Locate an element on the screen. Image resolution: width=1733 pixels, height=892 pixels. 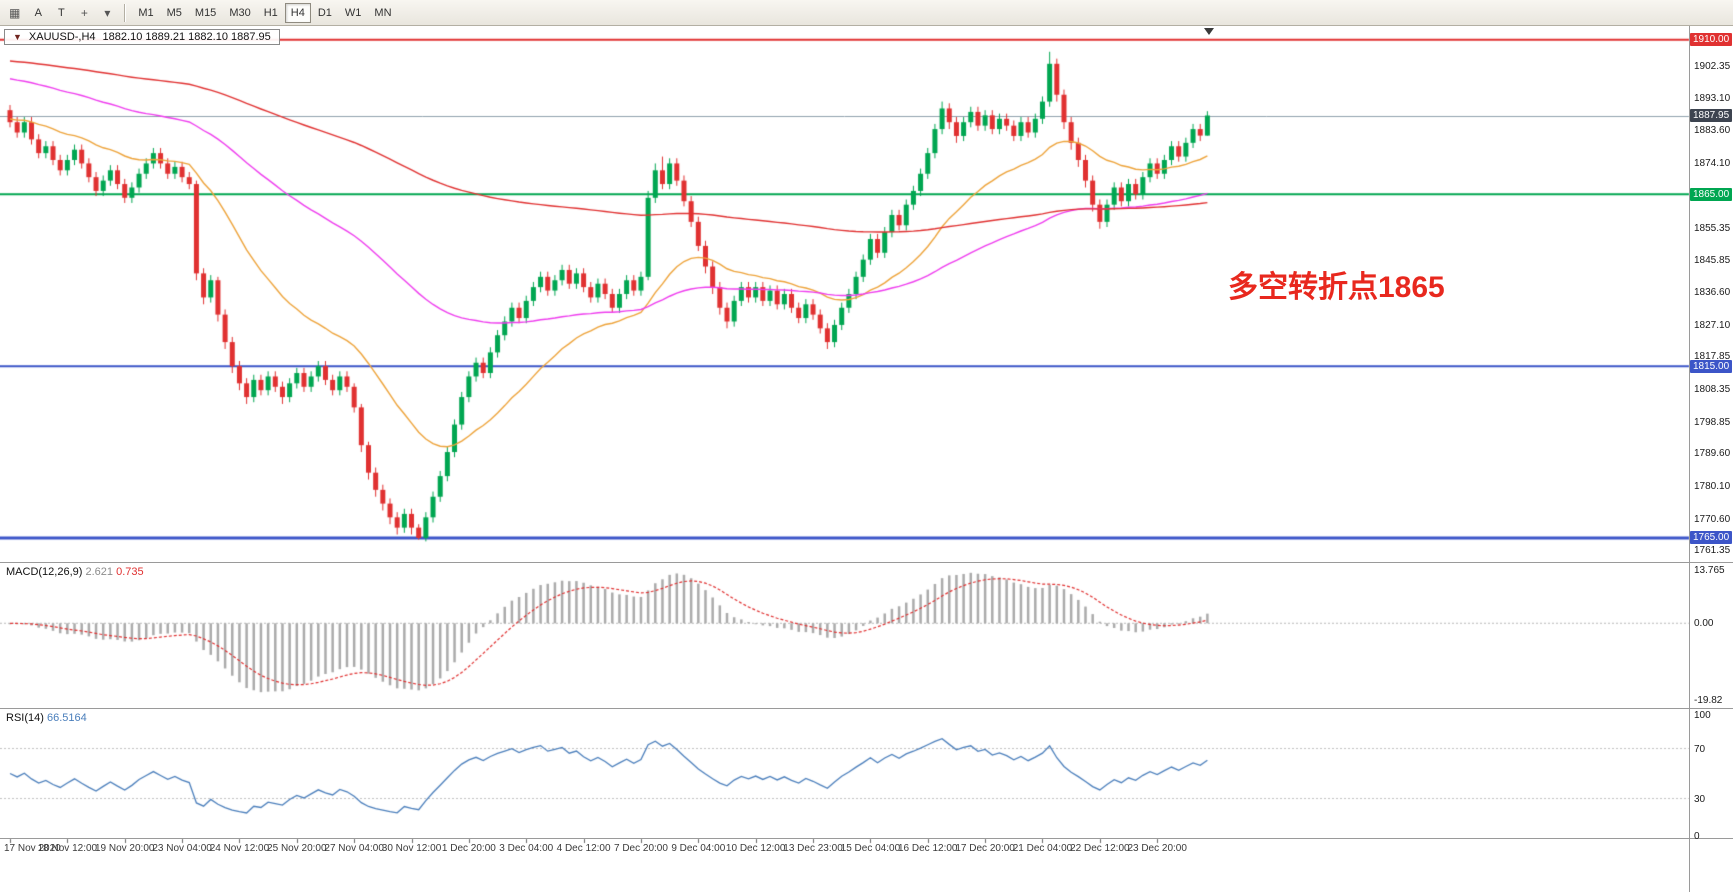
timeframe-button-mn: MN is located at coordinates (382, 13).